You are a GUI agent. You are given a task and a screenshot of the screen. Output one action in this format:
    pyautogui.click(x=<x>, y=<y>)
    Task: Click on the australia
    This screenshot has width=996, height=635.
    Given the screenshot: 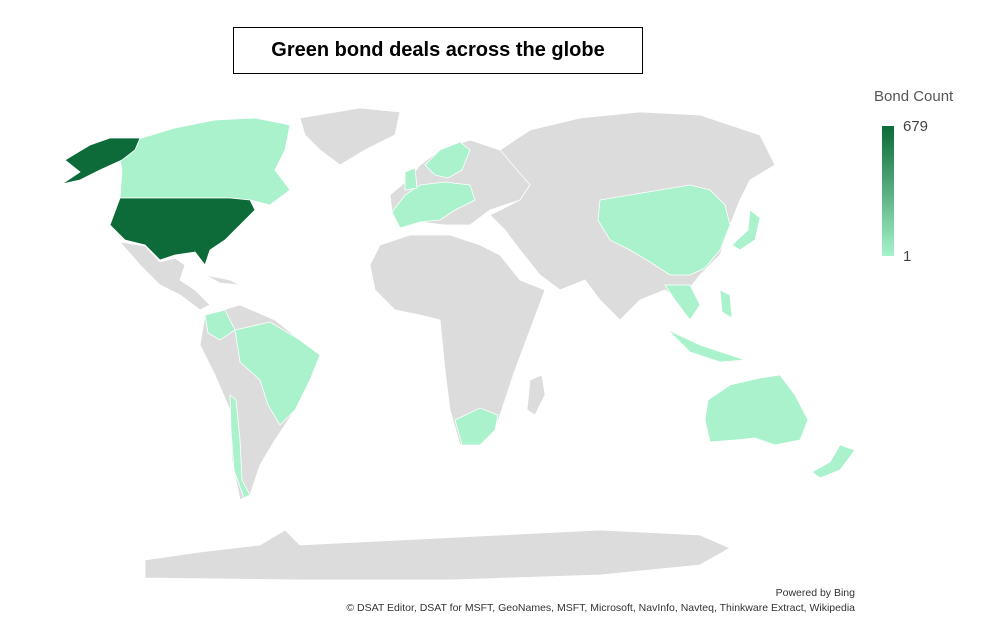 What is the action you would take?
    pyautogui.click(x=756, y=410)
    